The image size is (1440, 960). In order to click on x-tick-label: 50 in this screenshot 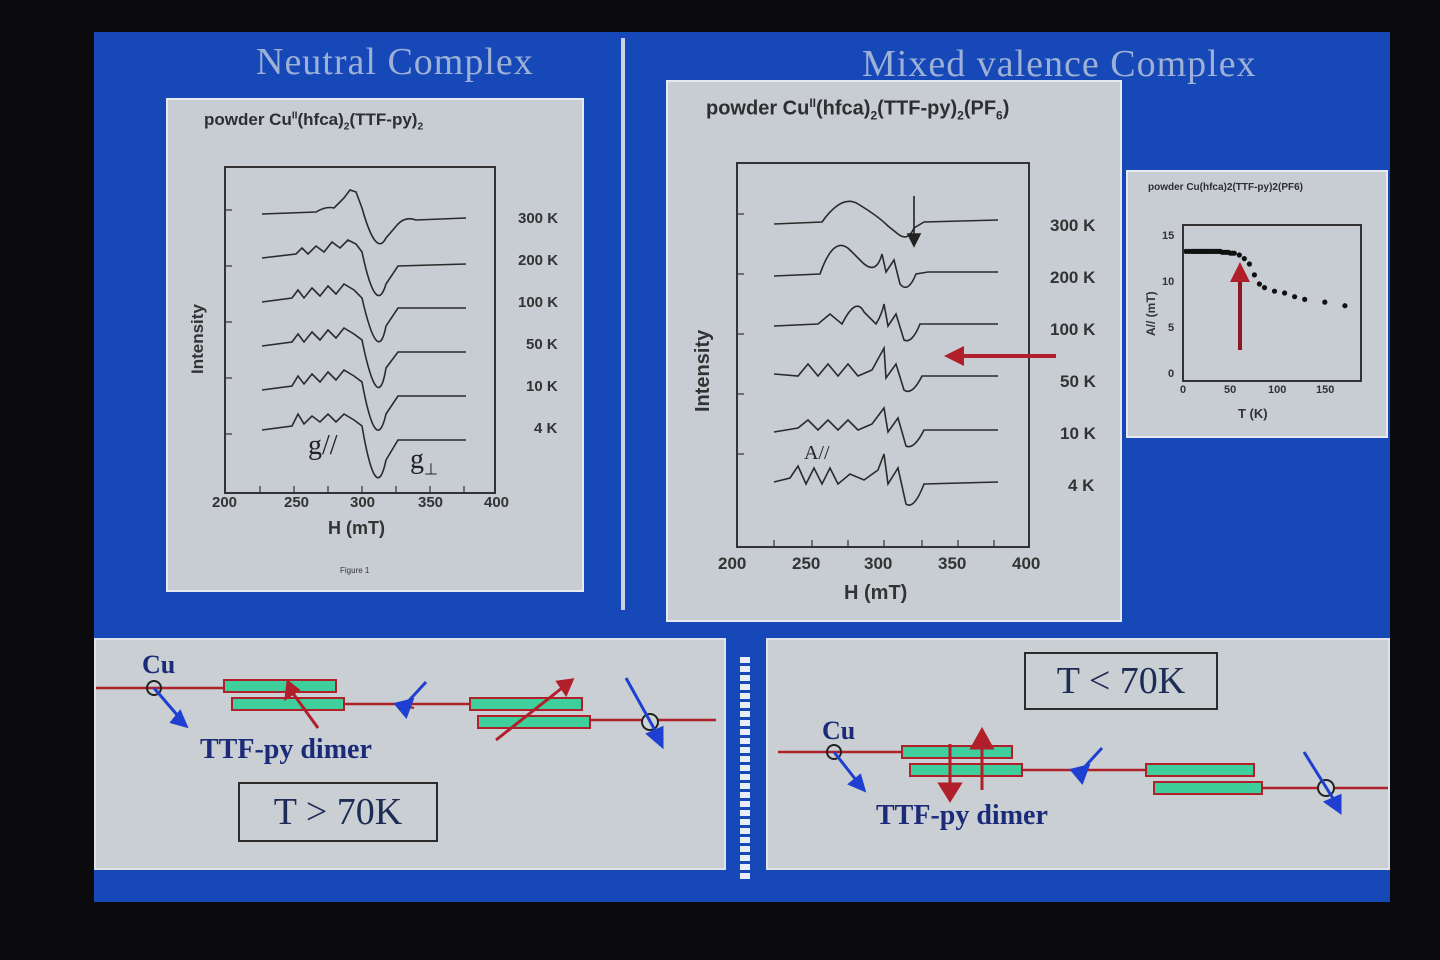, I will do `click(1230, 390)`.